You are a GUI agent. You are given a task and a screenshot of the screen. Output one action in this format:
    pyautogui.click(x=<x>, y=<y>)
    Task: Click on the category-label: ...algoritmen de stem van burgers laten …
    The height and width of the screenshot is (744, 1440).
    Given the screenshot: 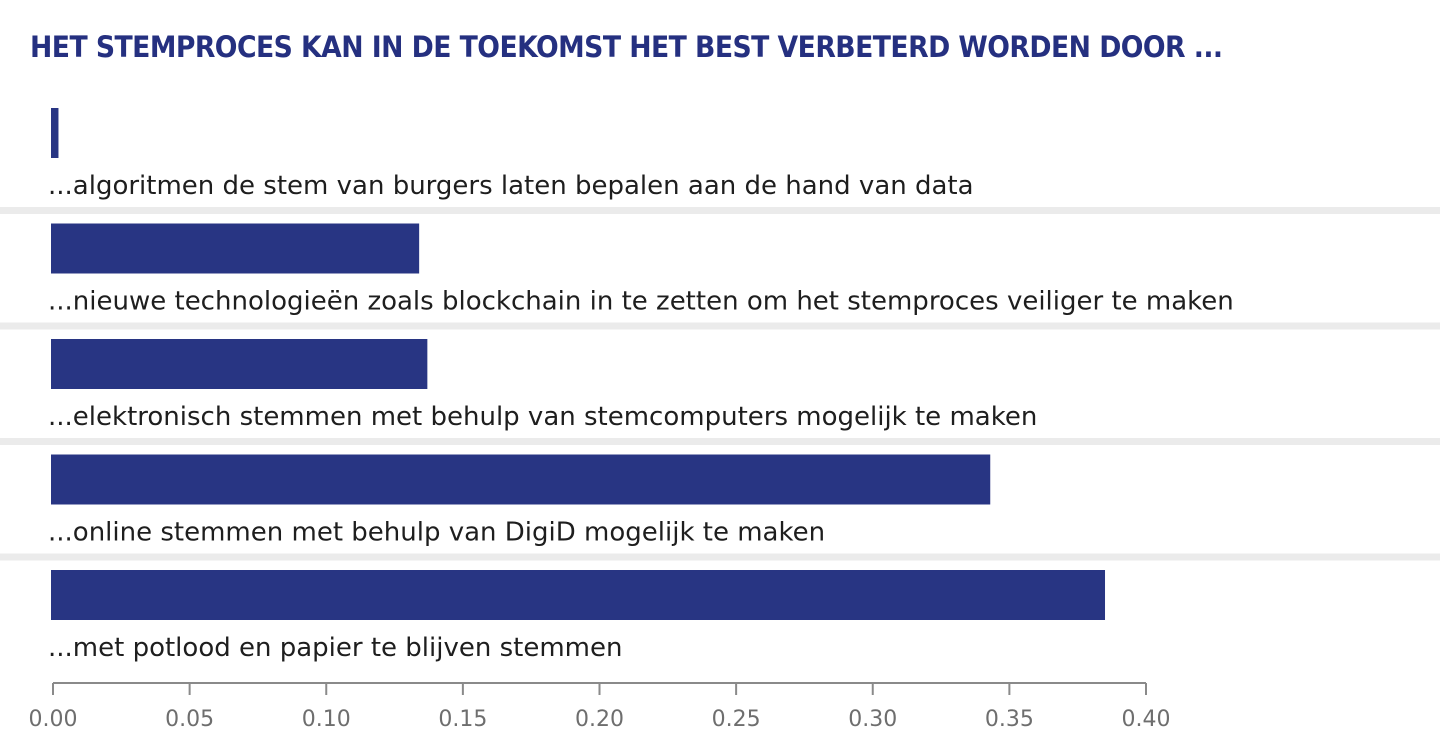 What is the action you would take?
    pyautogui.click(x=511, y=186)
    